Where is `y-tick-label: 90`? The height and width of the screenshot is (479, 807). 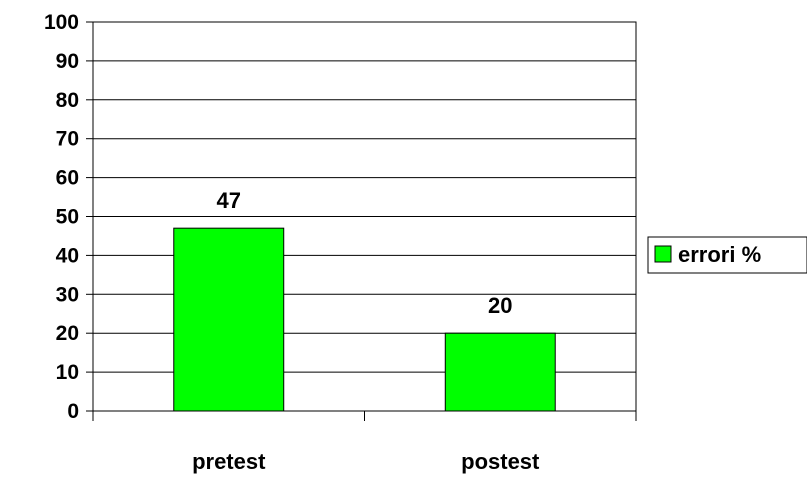
y-tick-label: 90 is located at coordinates (67, 61).